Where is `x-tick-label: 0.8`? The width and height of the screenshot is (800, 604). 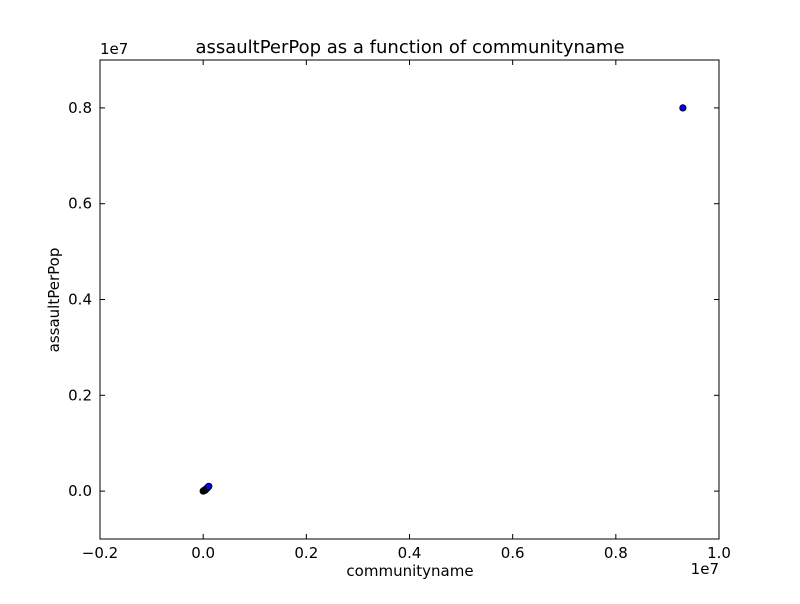 x-tick-label: 0.8 is located at coordinates (616, 553).